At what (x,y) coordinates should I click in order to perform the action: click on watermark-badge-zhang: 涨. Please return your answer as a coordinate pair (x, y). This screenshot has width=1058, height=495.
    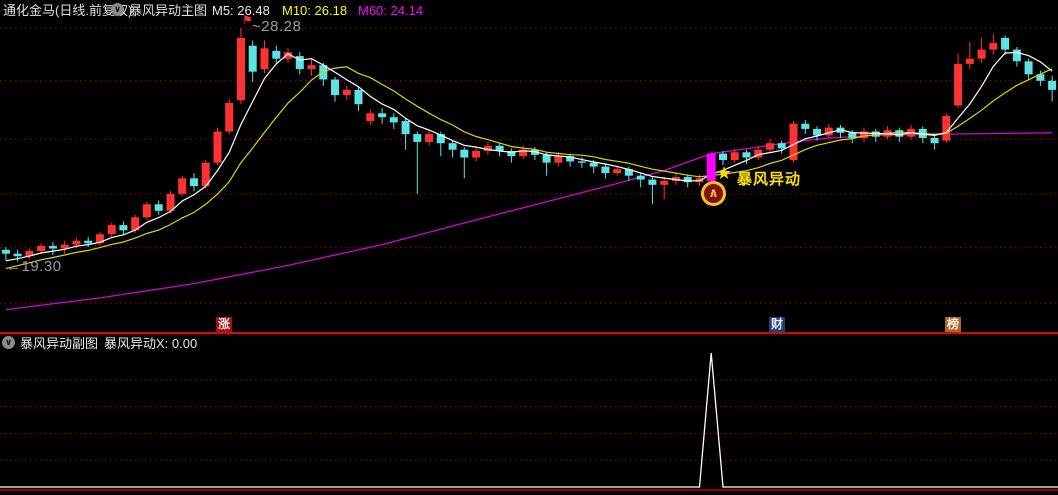
    Looking at the image, I should click on (224, 324).